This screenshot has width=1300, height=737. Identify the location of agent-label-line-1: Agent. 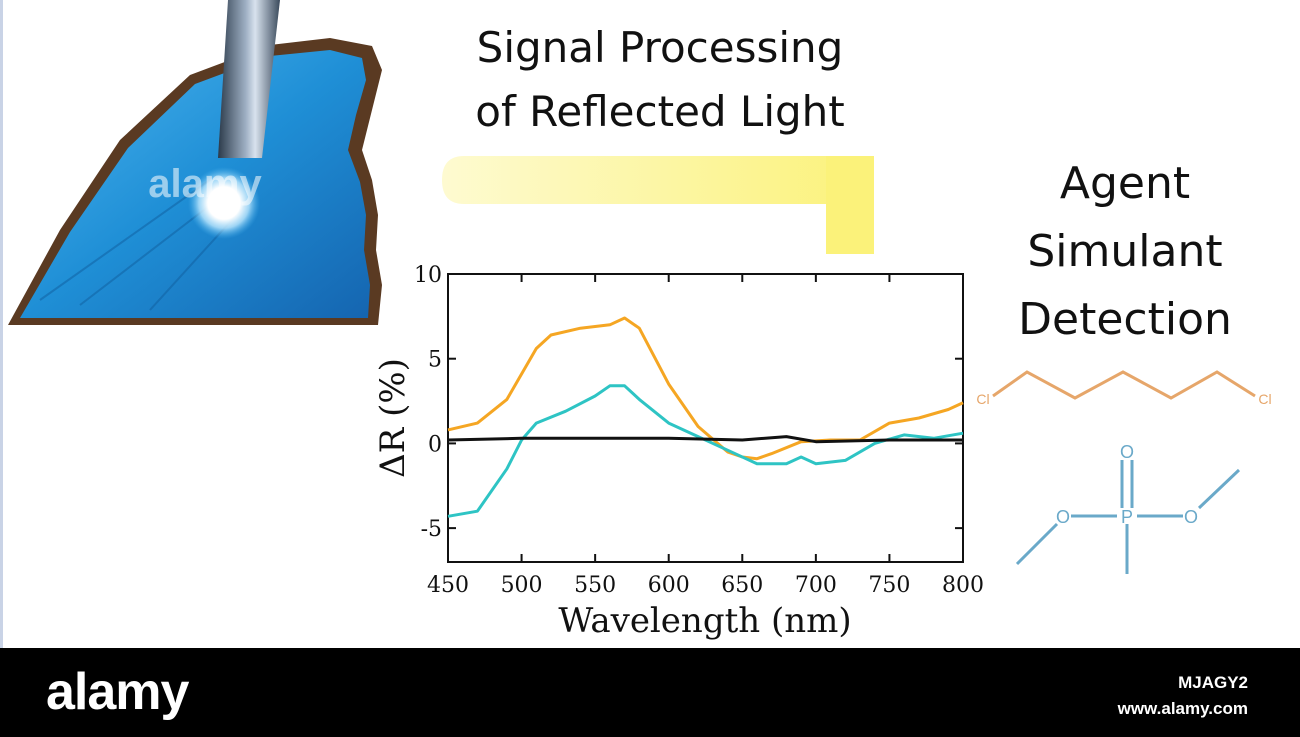
(1125, 183).